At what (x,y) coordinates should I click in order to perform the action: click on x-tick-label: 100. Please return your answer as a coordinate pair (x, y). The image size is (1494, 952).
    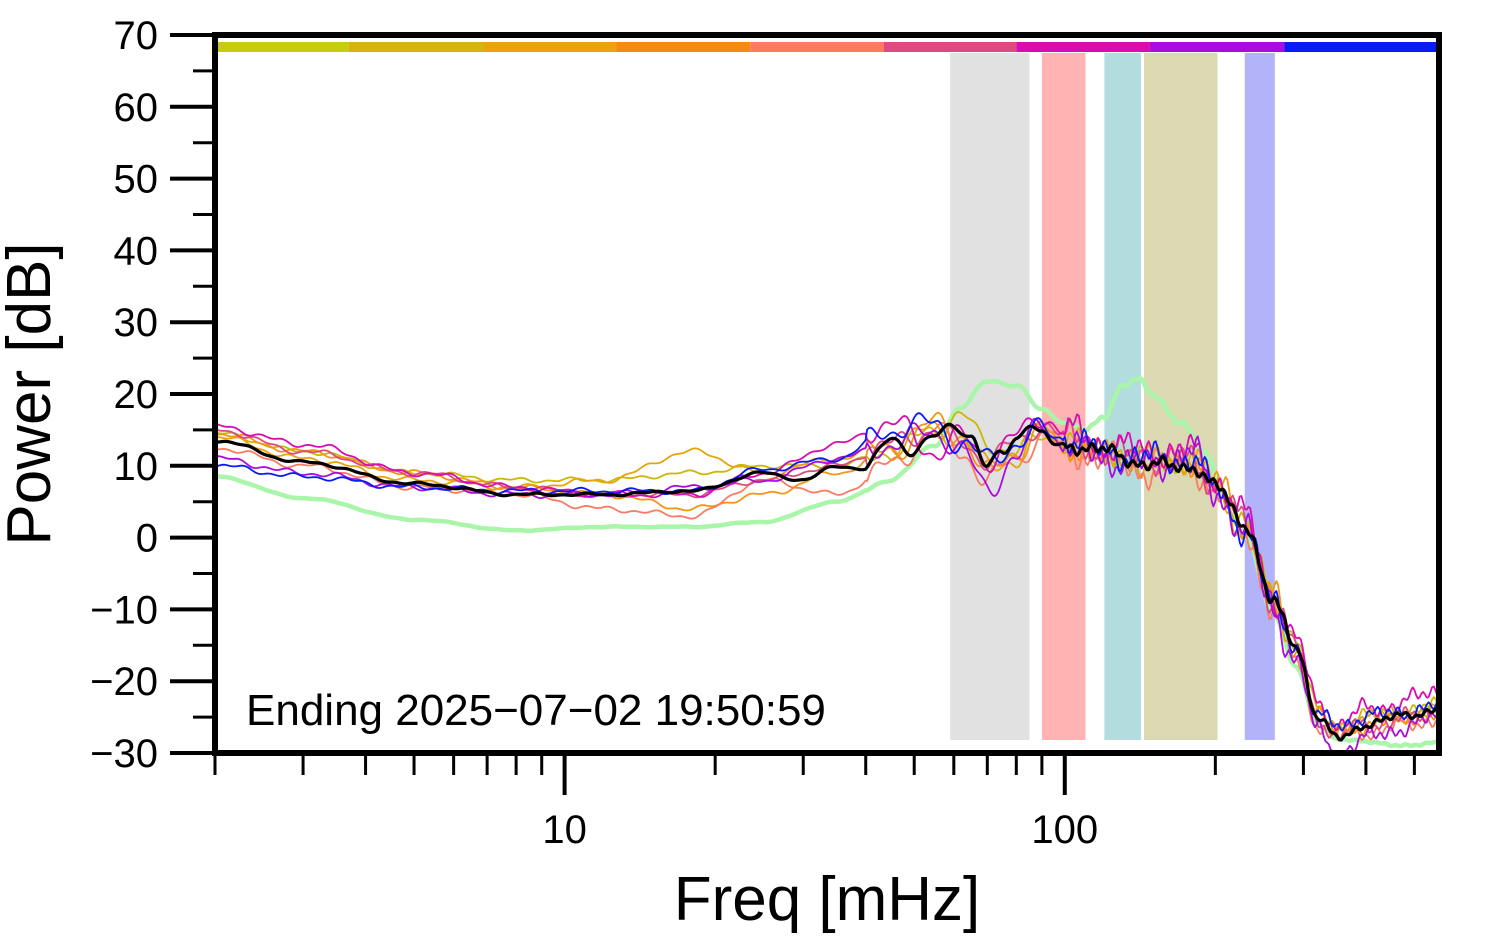
    Looking at the image, I should click on (1064, 830).